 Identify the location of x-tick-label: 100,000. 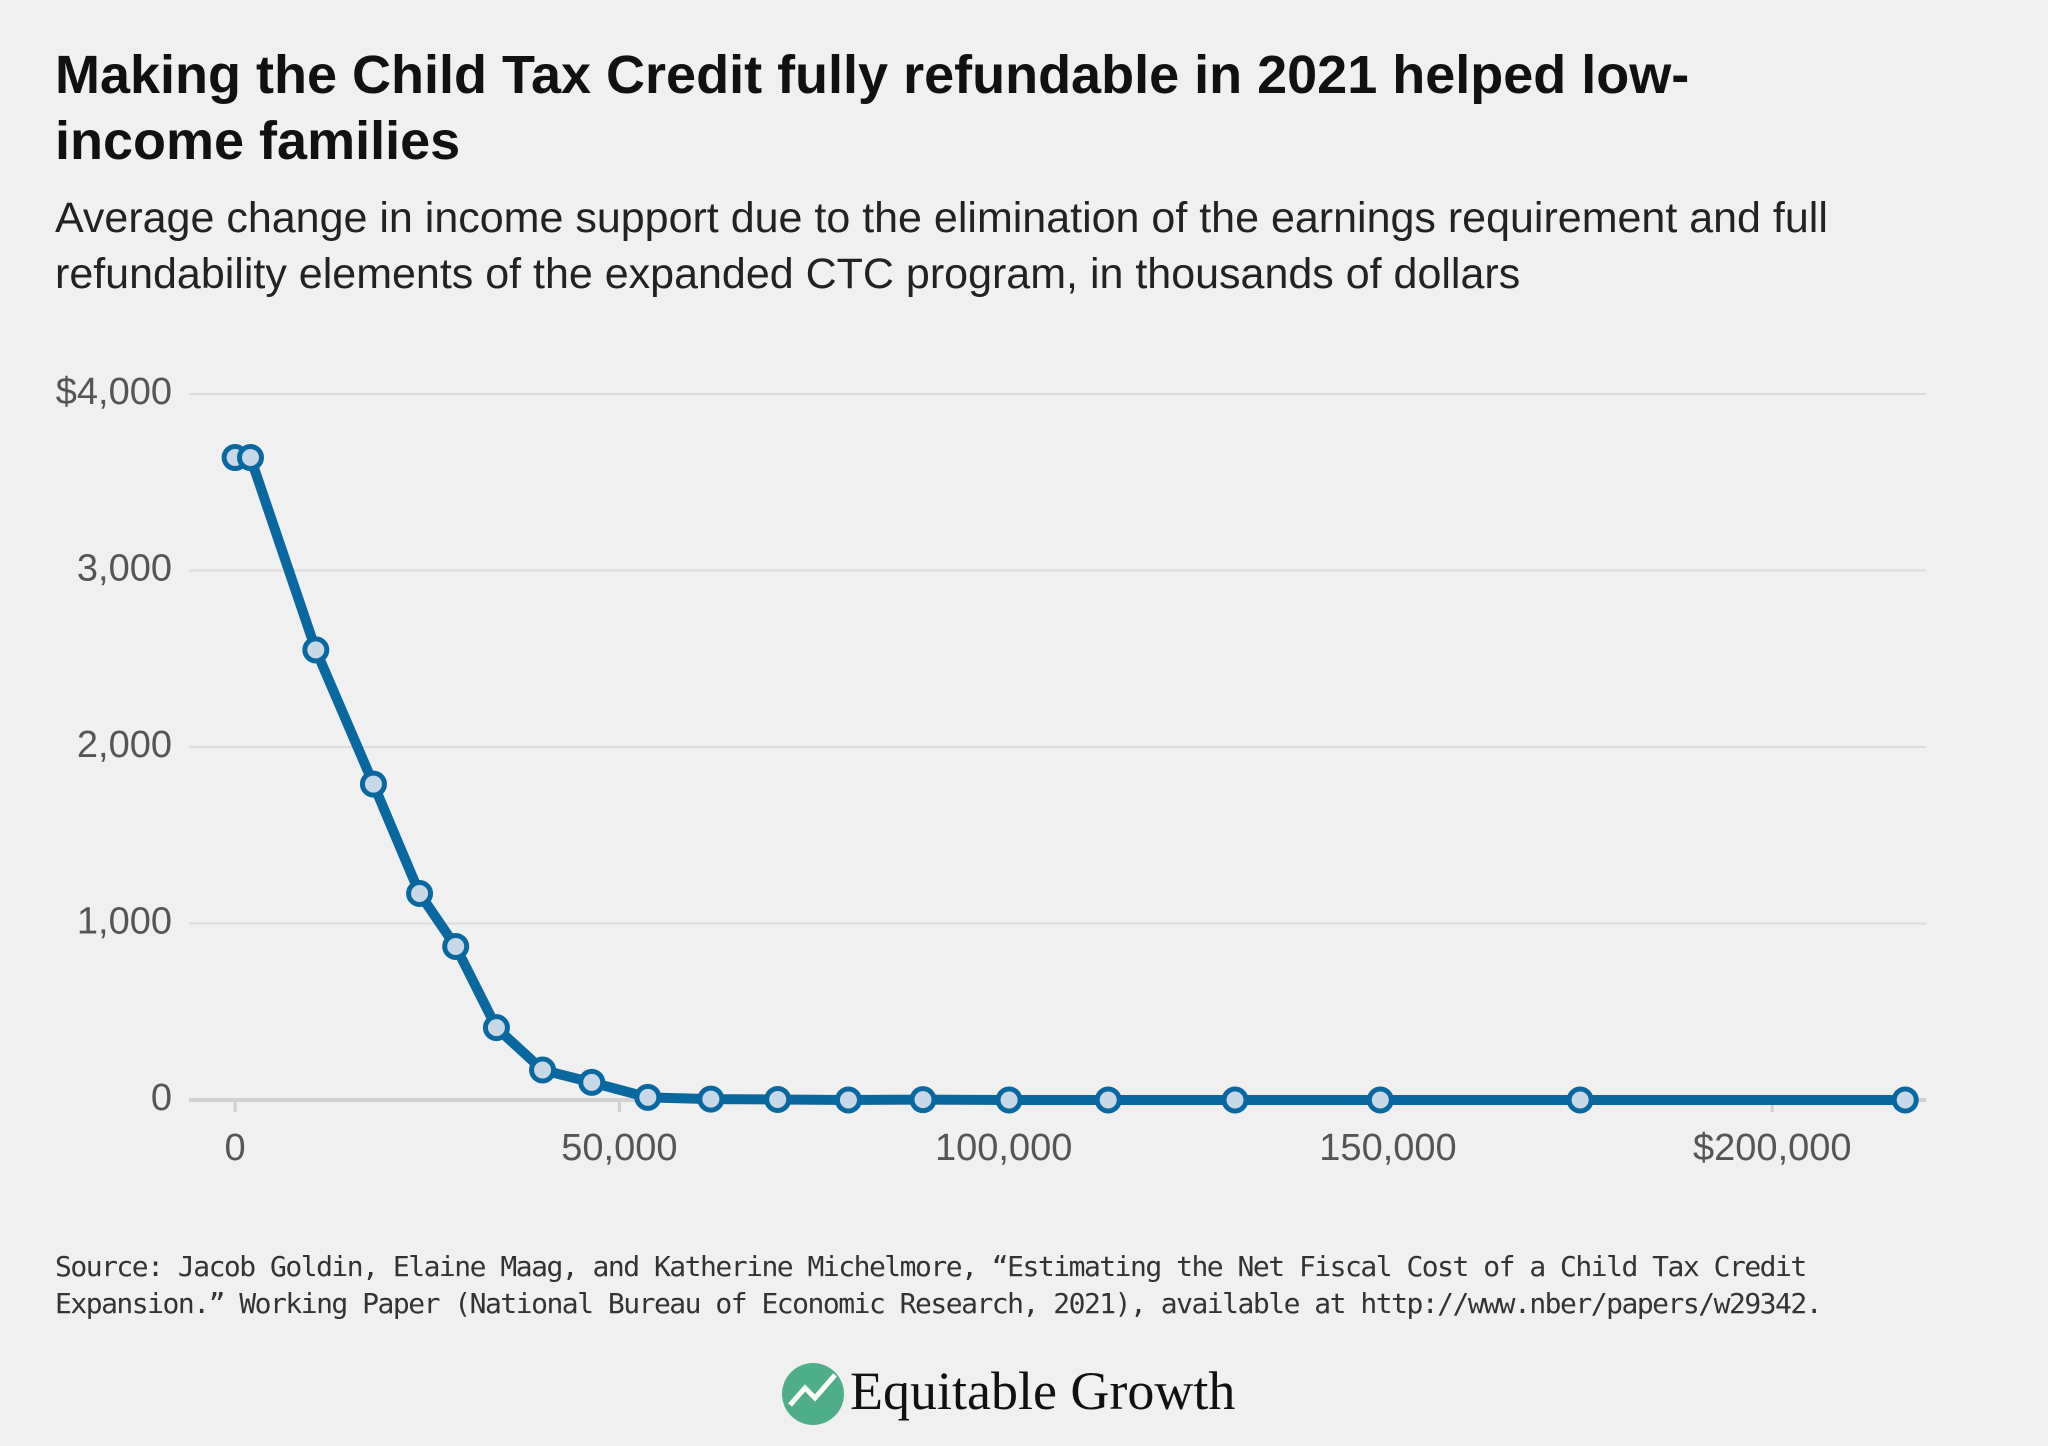
(1003, 1148).